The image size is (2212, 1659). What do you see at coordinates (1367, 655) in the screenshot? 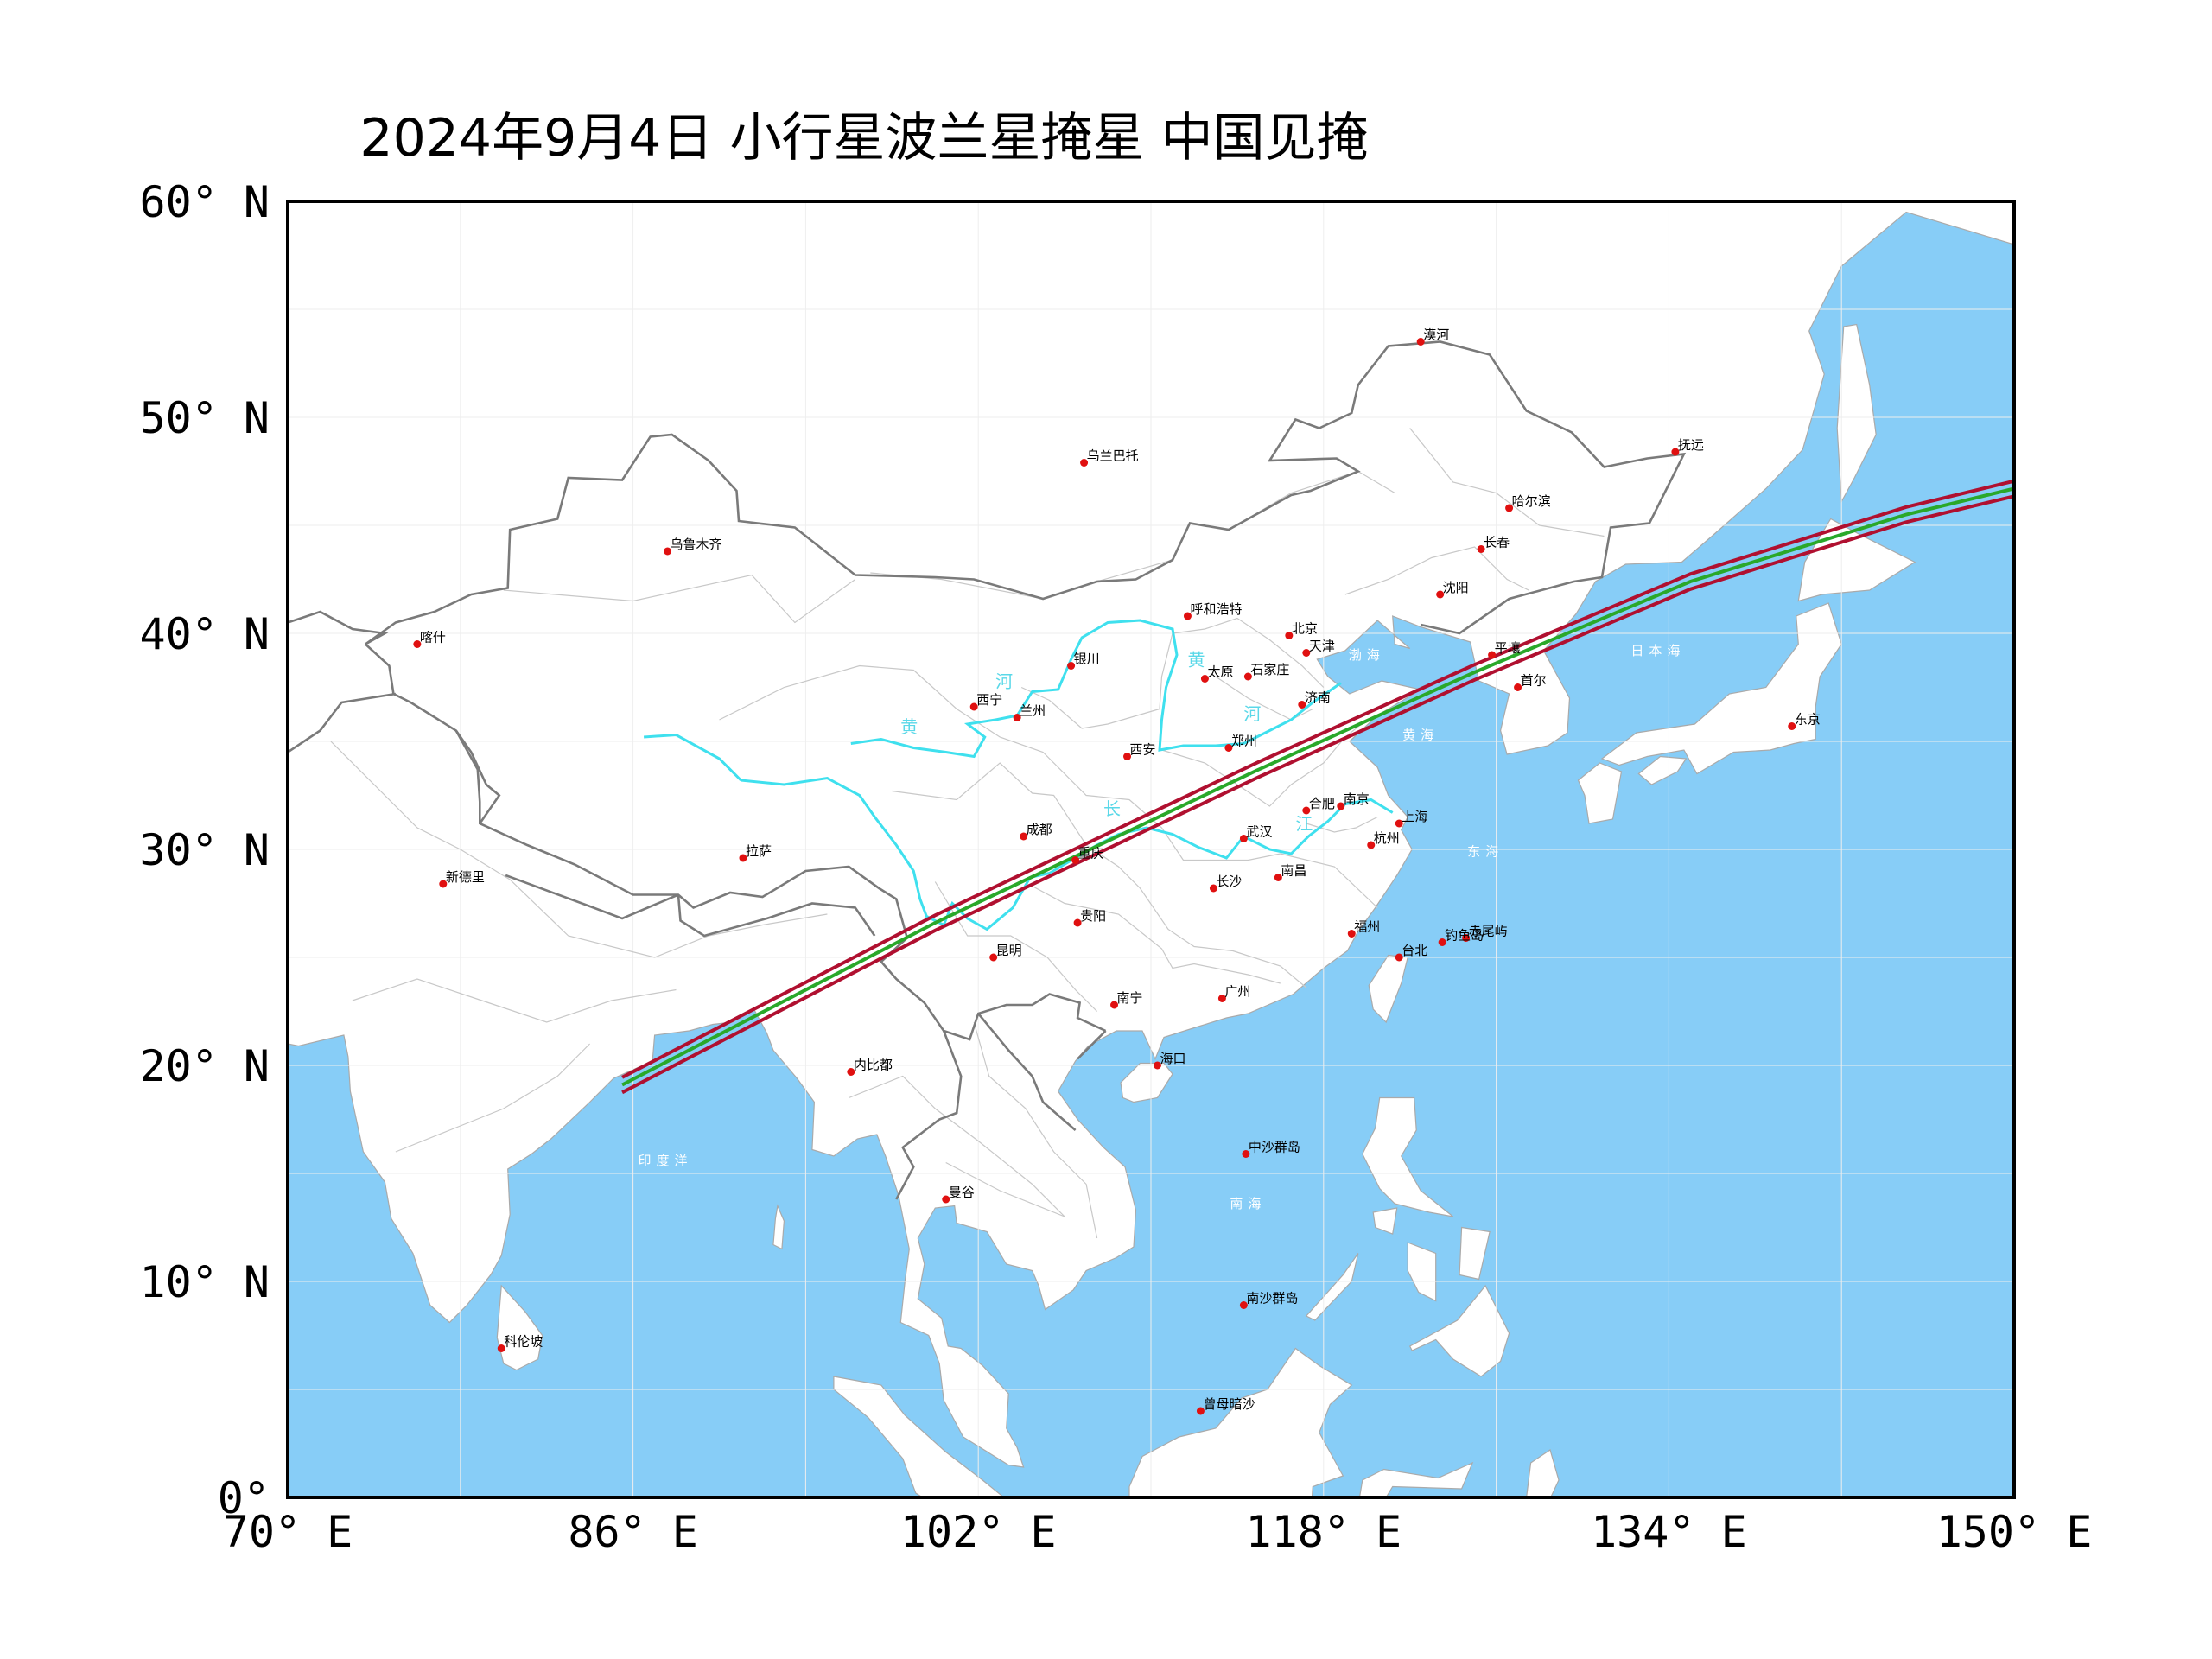
I see `sea-label: 渤海` at bounding box center [1367, 655].